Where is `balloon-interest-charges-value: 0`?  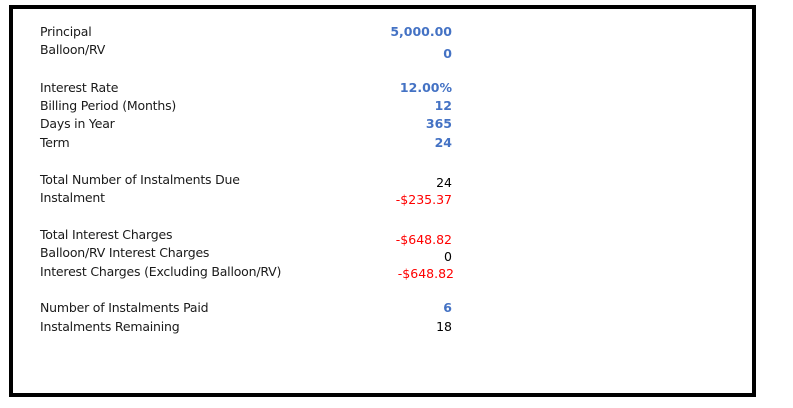 balloon-interest-charges-value: 0 is located at coordinates (448, 256).